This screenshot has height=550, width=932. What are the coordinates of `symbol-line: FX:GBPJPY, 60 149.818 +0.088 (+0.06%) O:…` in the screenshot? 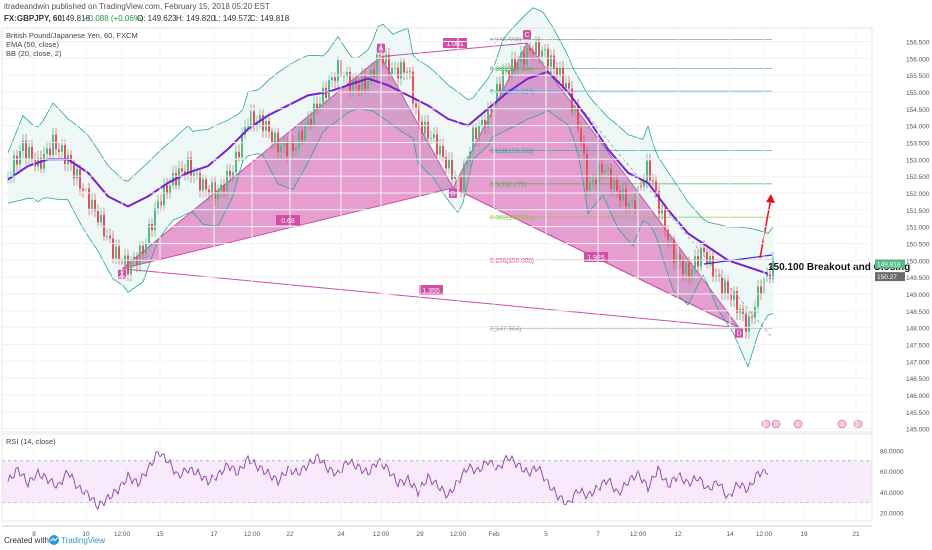 It's located at (147, 18).